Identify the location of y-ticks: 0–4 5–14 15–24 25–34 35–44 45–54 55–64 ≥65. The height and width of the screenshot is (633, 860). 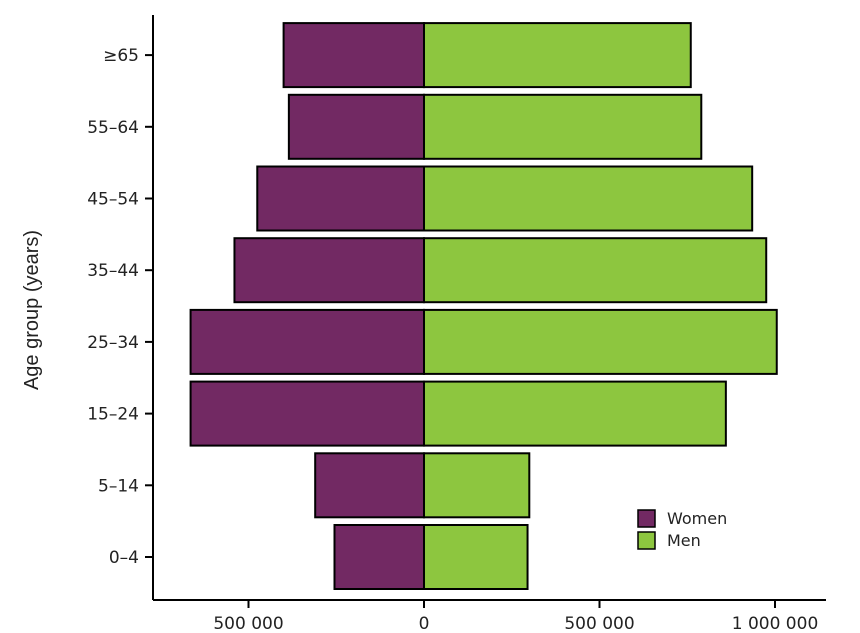
(120, 307).